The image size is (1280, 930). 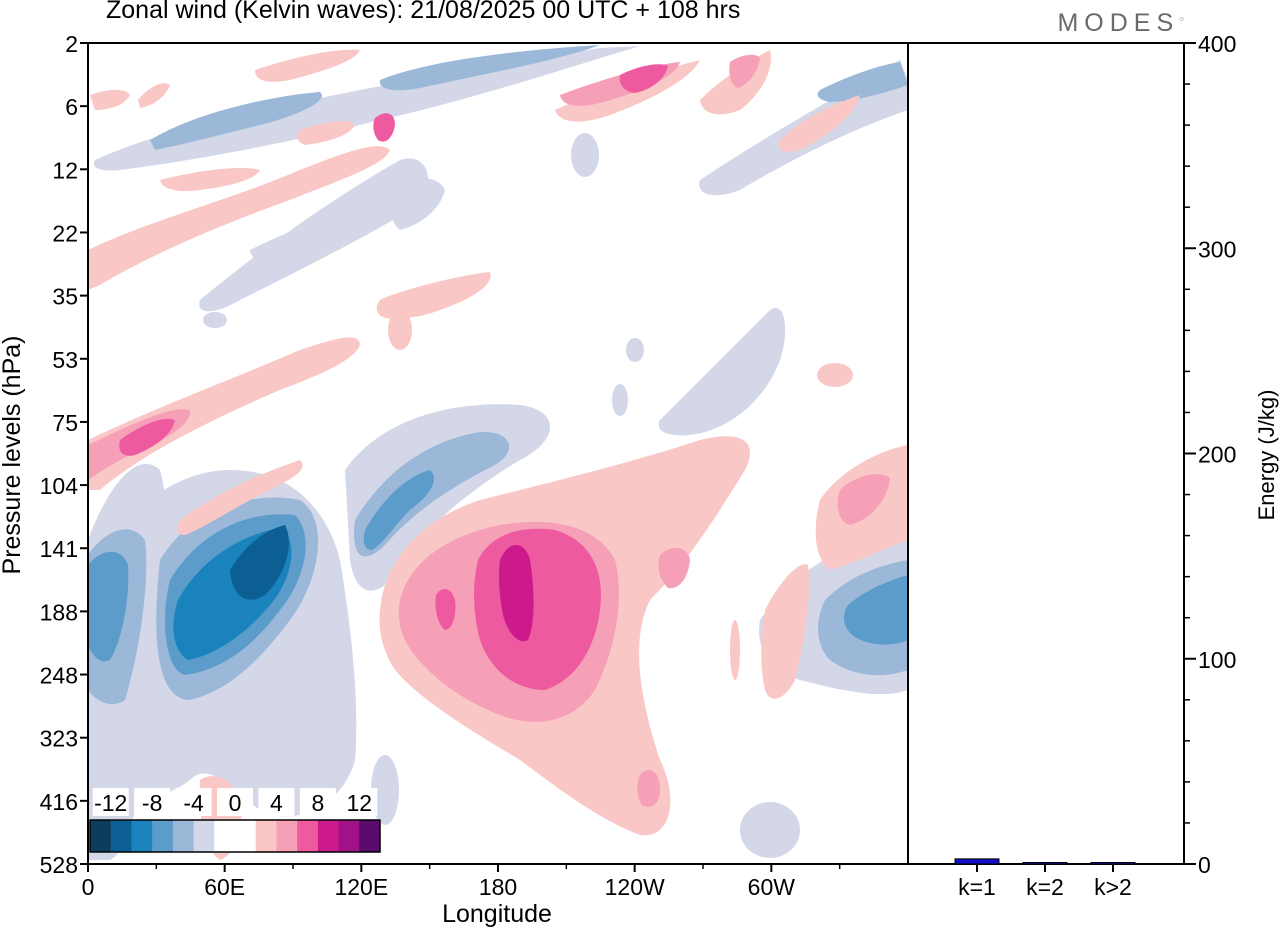 What do you see at coordinates (59, 865) in the screenshot?
I see `y-tick-label: 528` at bounding box center [59, 865].